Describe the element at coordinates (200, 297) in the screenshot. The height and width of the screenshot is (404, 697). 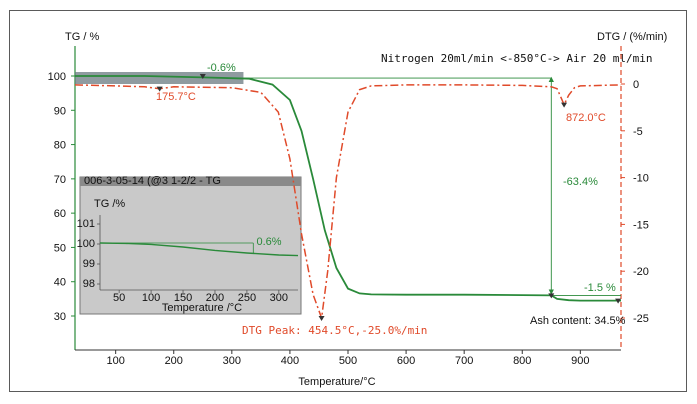
I see `inset-x-ticks: 50 100 150 200 250 300` at that location.